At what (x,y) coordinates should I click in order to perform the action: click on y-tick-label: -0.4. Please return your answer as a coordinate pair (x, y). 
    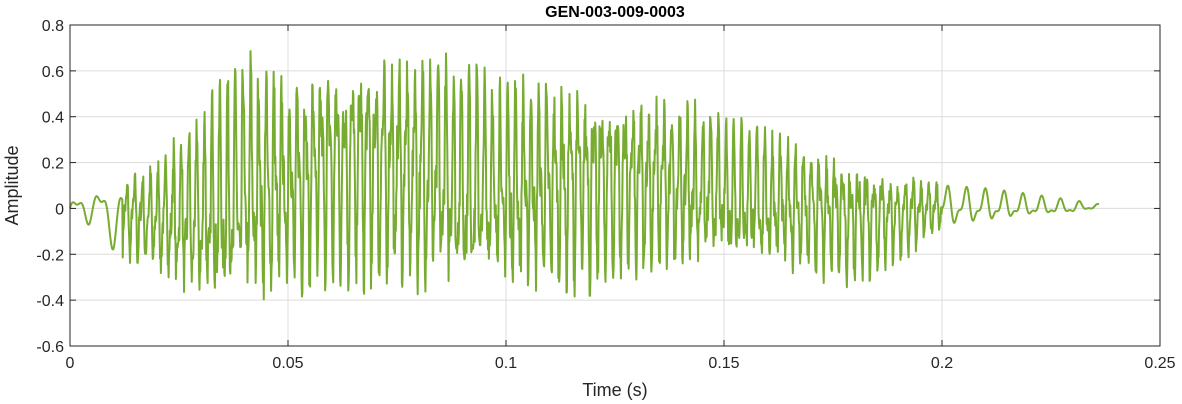
    Looking at the image, I should click on (50, 301).